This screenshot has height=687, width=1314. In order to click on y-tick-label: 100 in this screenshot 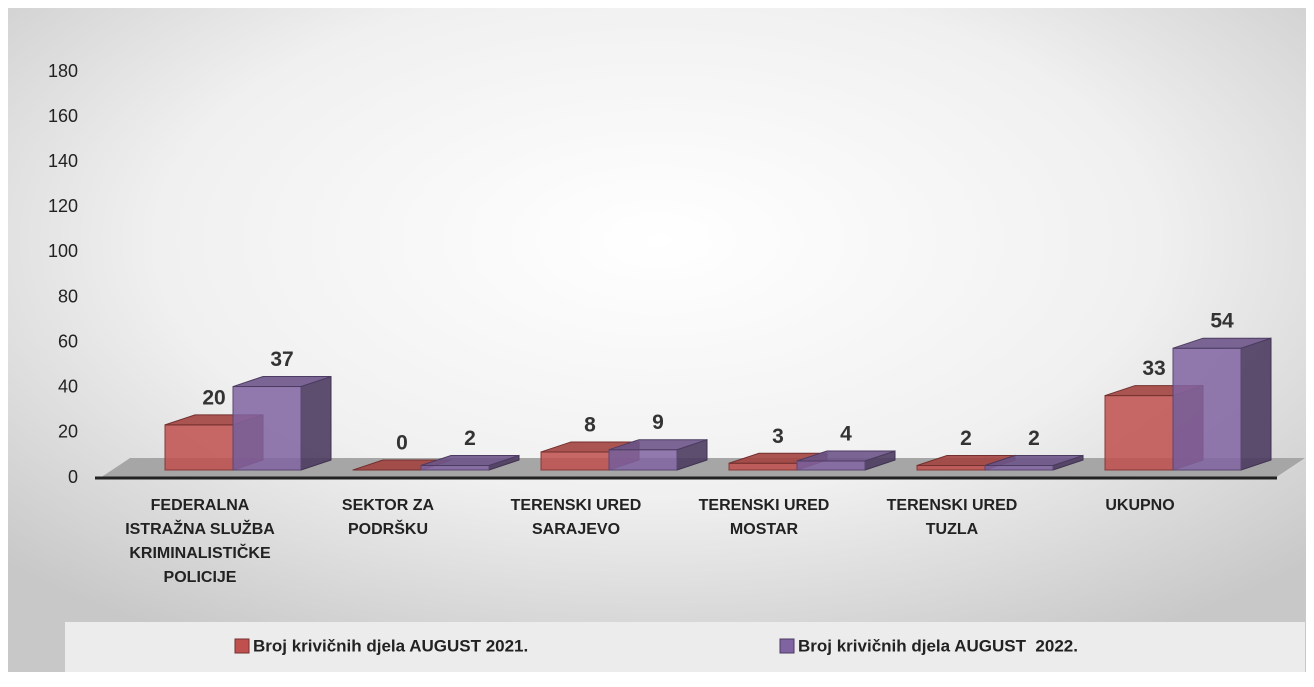, I will do `click(63, 251)`.